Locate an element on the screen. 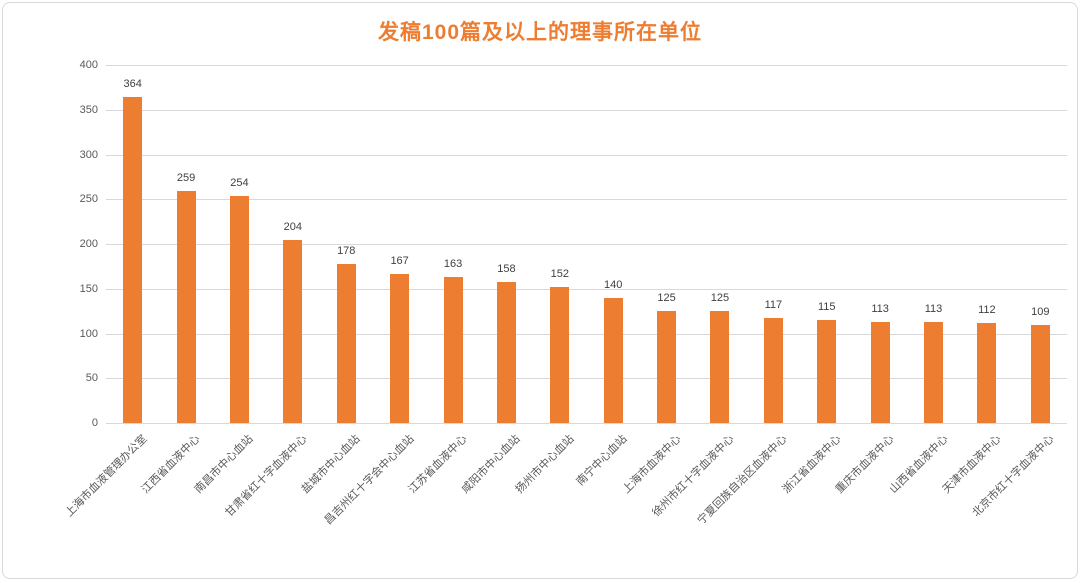 This screenshot has width=1080, height=583. x-axis-category-label: 扬州市中心血站 is located at coordinates (545, 464).